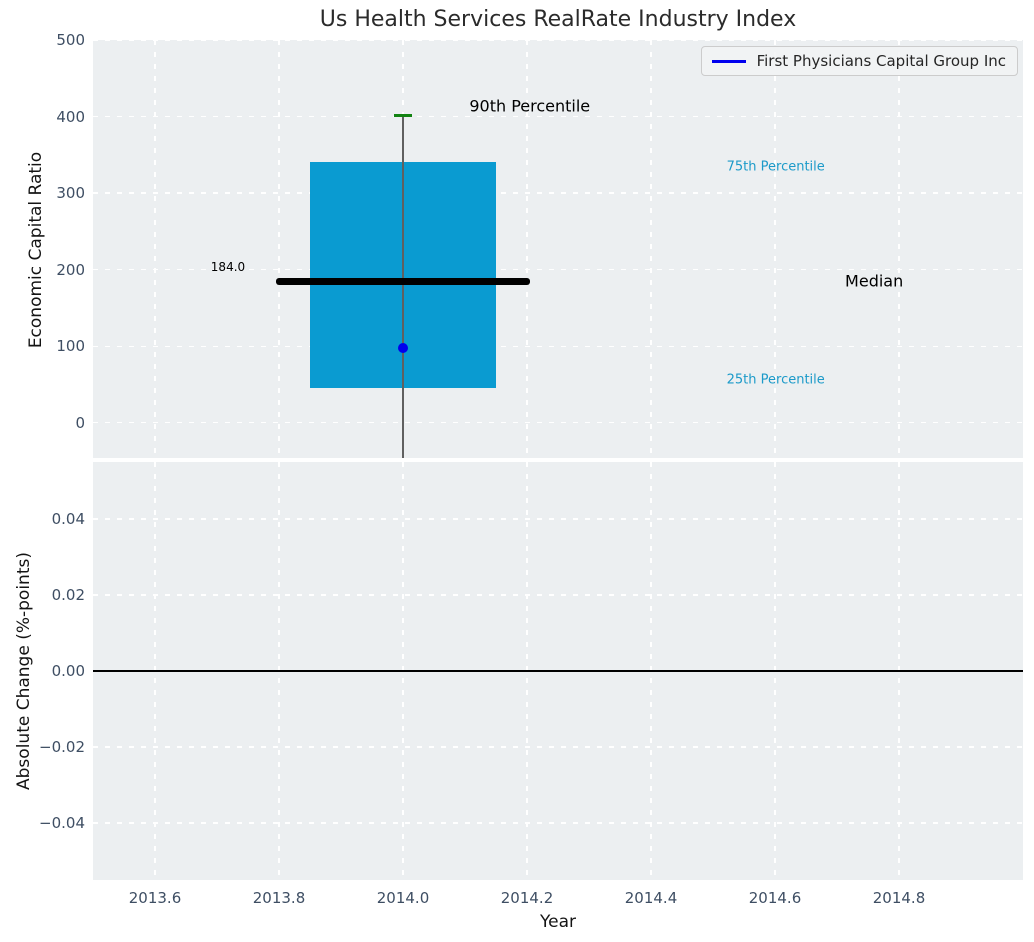 This screenshot has height=942, width=1034. Describe the element at coordinates (558, 671) in the screenshot. I see `zero-reference-line` at that location.